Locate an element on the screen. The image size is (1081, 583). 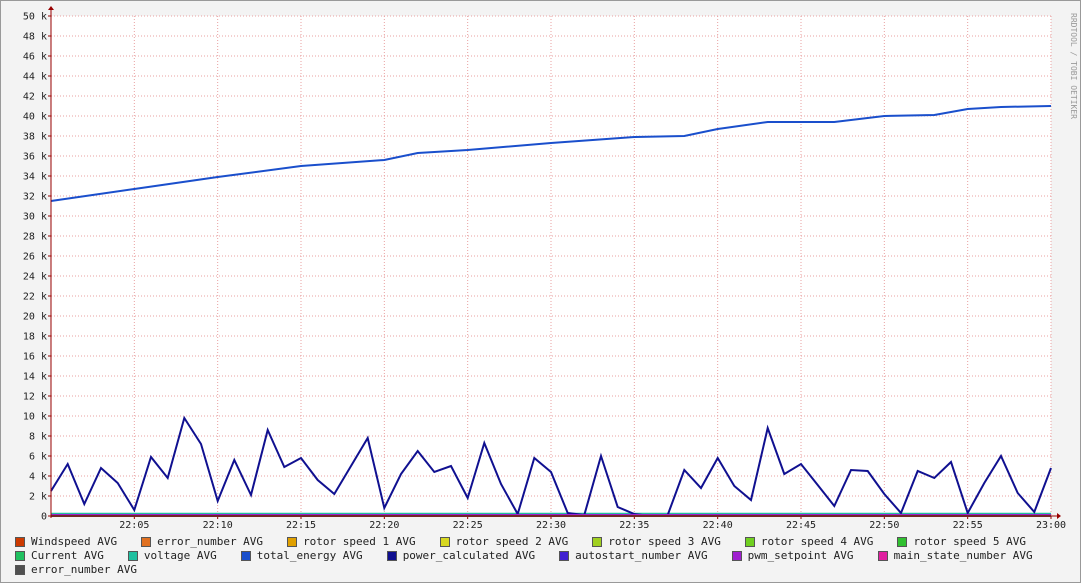
y-tick-label: 18 k is located at coordinates (35, 337).